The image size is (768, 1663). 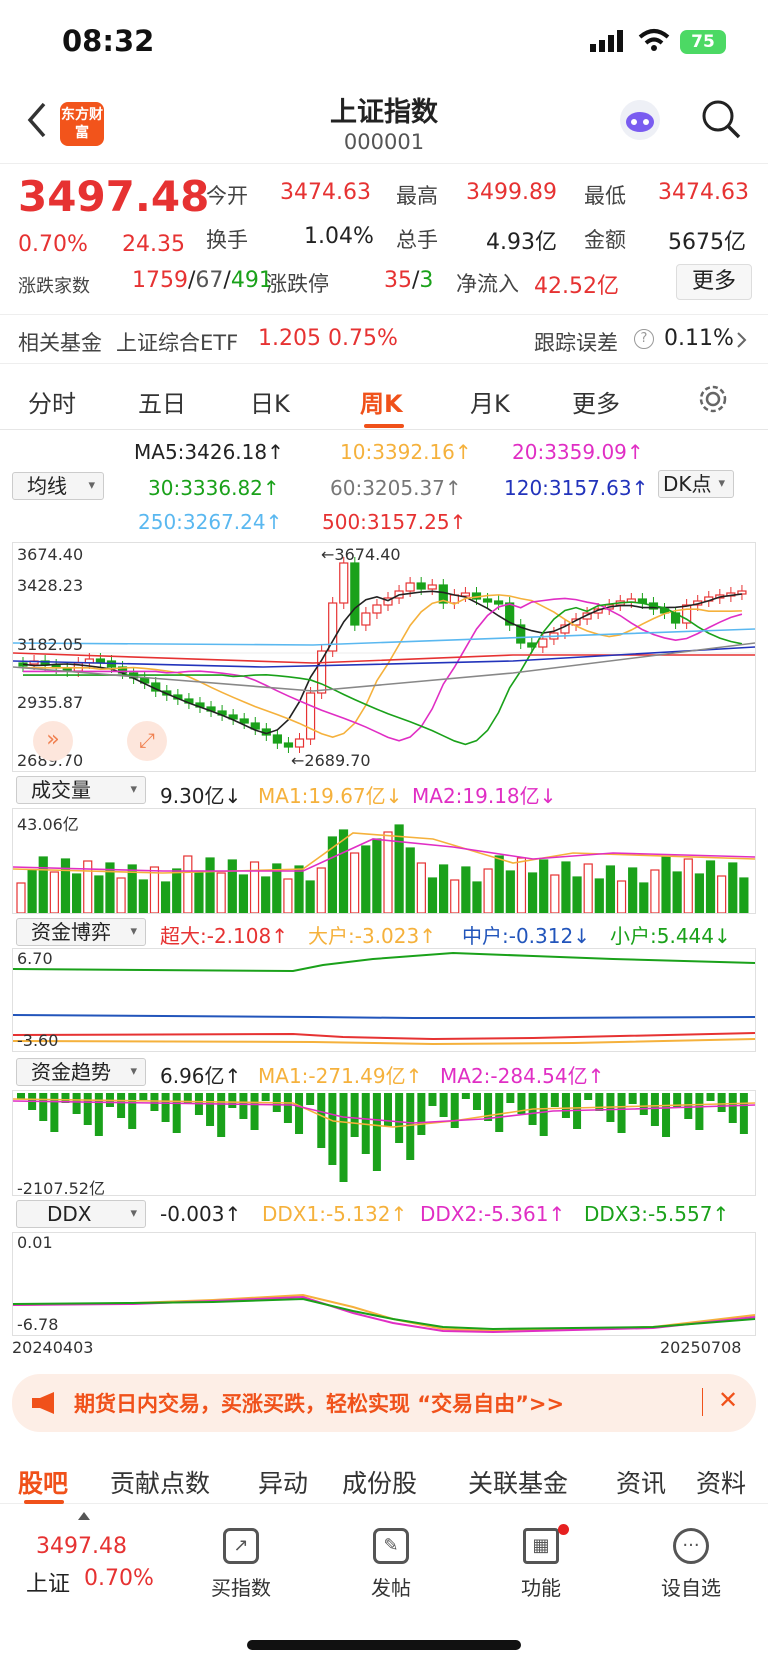 I want to click on ddx-indicator-selector: DDX, so click(x=81, y=1214).